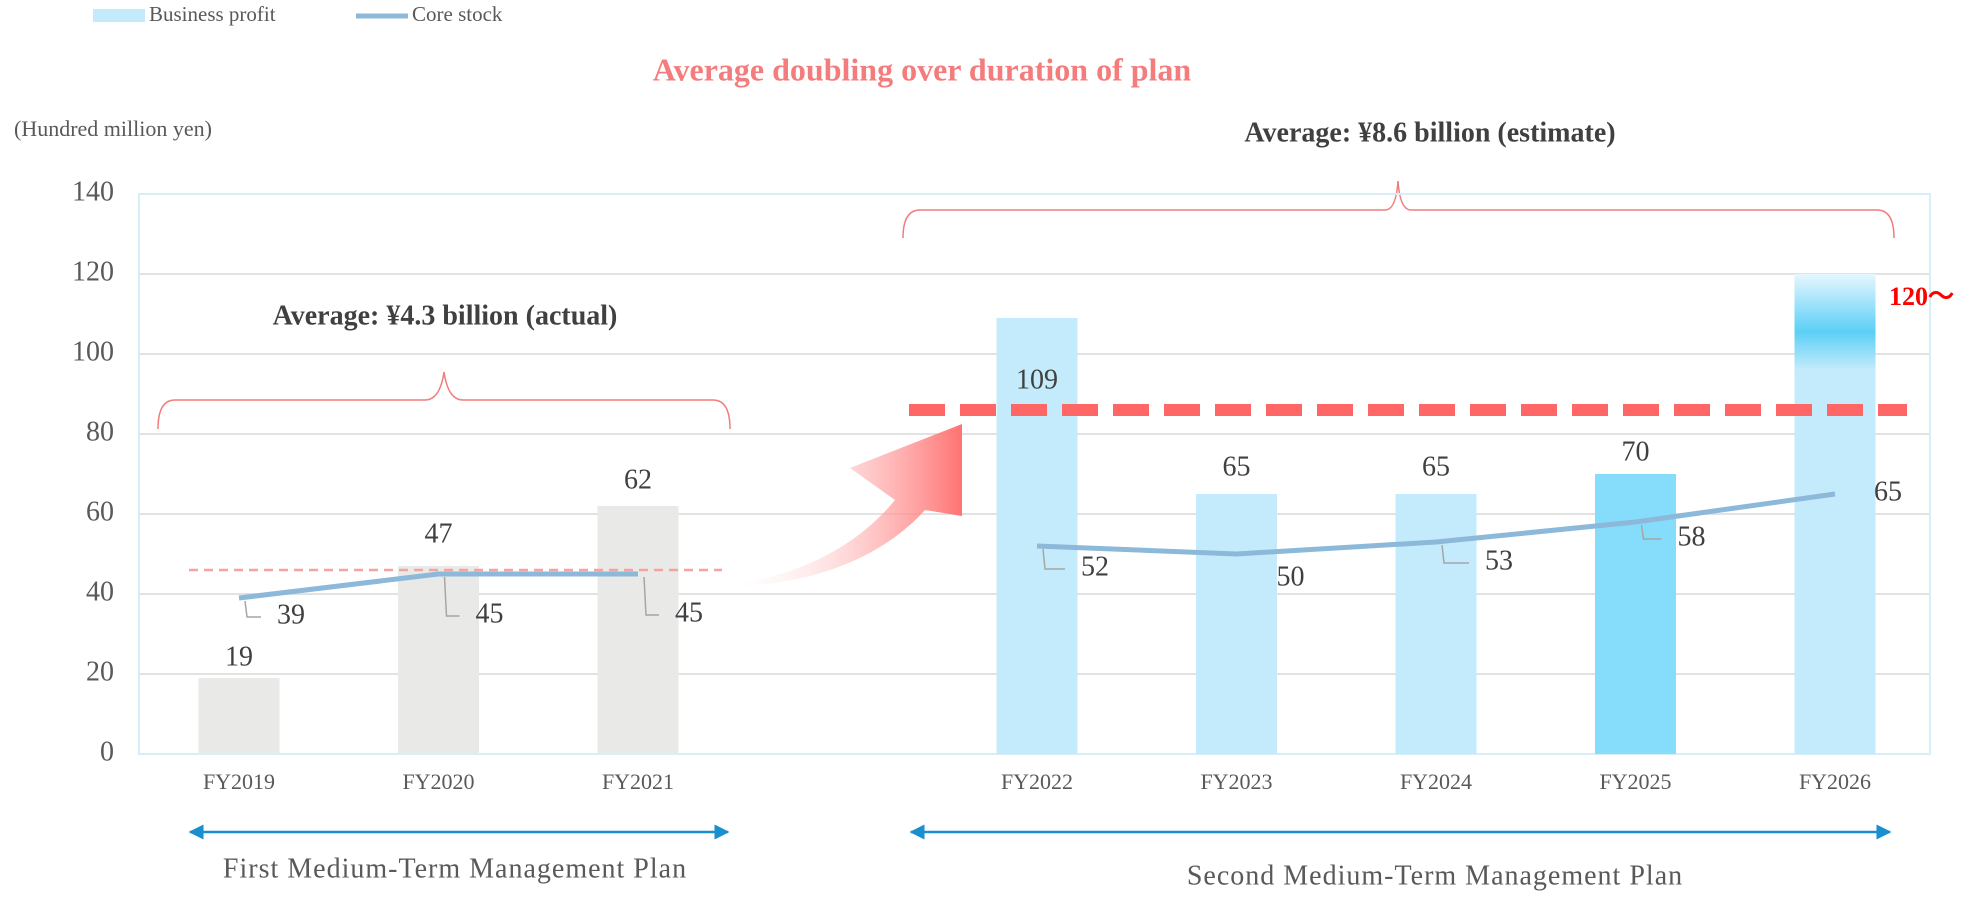  What do you see at coordinates (638, 479) in the screenshot?
I see `data-label: 62` at bounding box center [638, 479].